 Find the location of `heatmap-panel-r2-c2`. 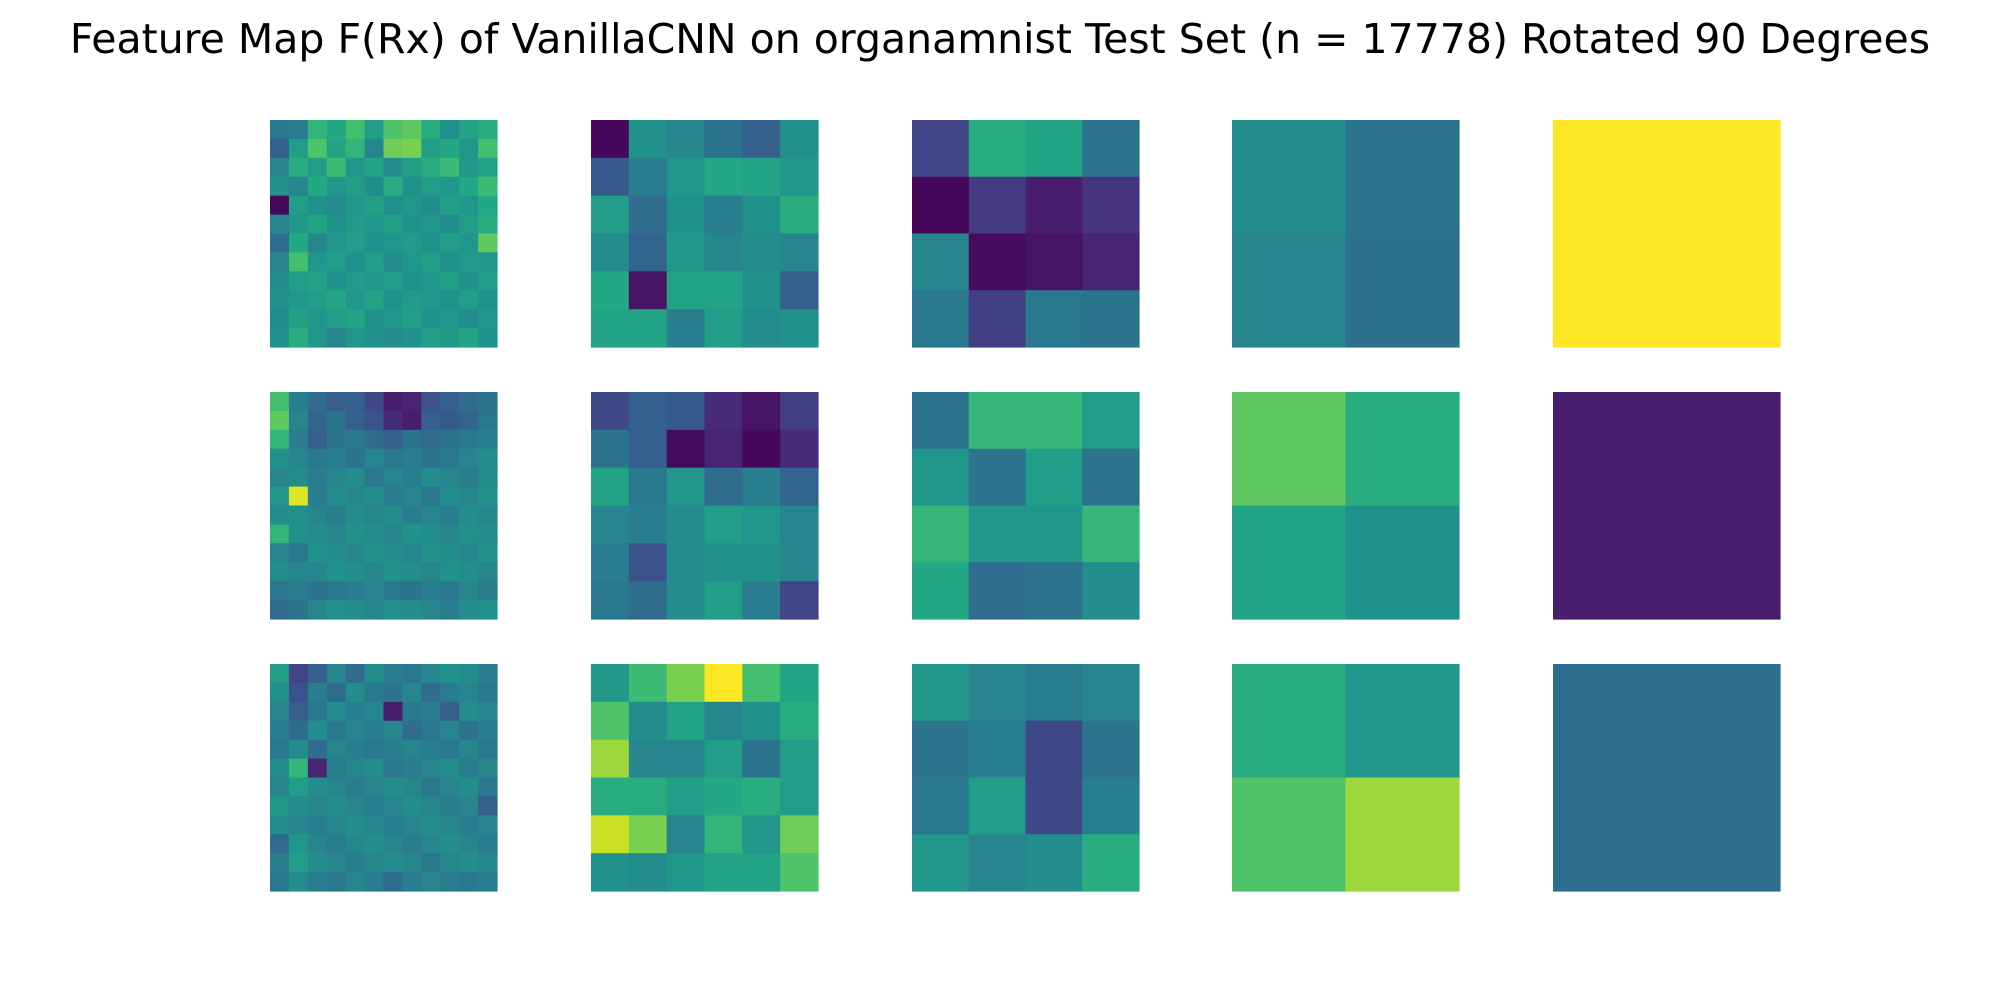

heatmap-panel-r2-c2 is located at coordinates (705, 506).